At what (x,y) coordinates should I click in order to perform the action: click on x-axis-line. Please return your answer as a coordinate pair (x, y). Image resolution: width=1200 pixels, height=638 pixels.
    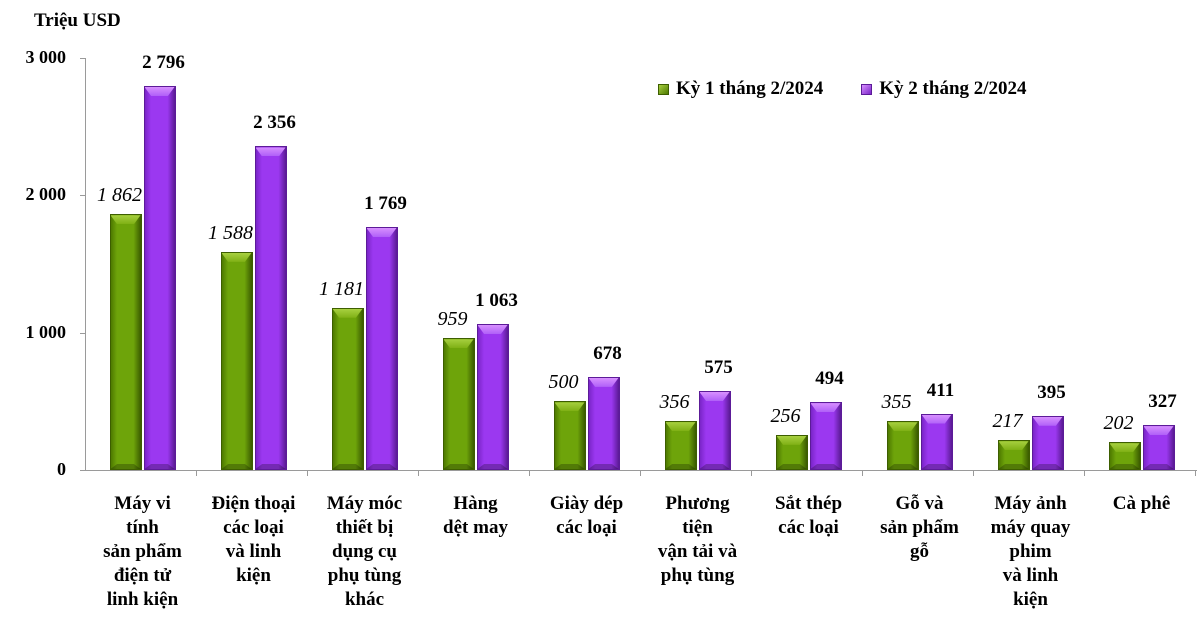
    Looking at the image, I should click on (641, 470).